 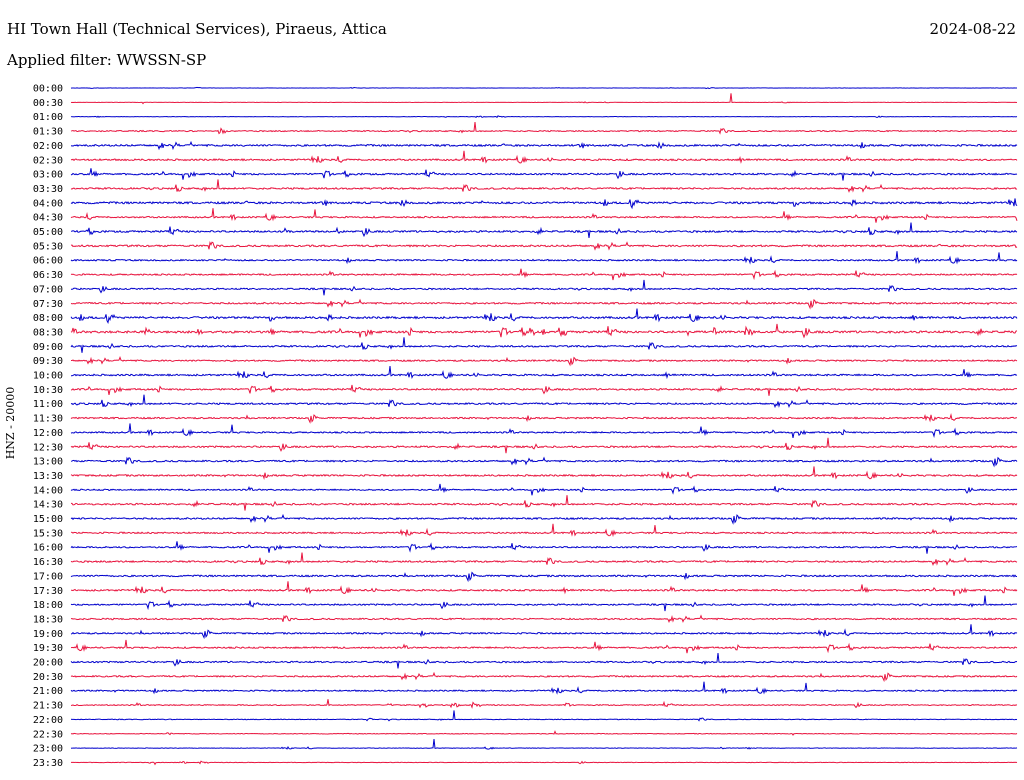 What do you see at coordinates (48, 218) in the screenshot?
I see `time-tick-label: 04:30` at bounding box center [48, 218].